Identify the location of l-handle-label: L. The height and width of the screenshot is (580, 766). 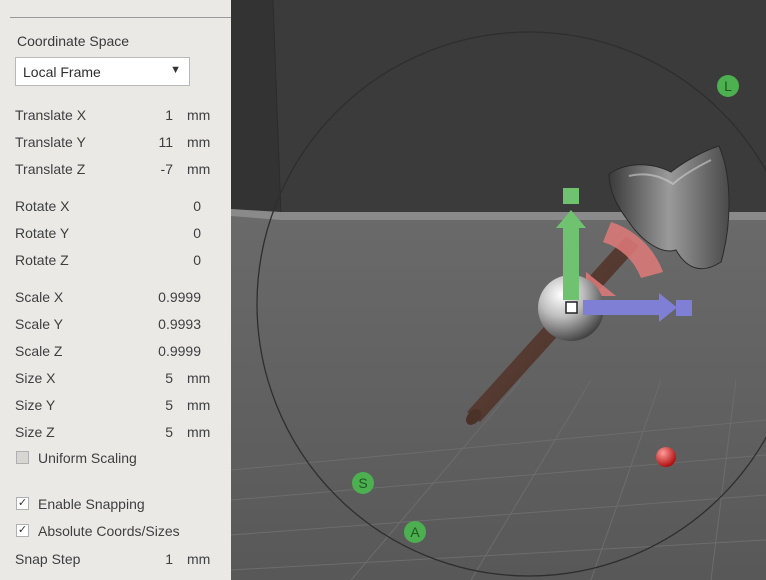
(728, 86).